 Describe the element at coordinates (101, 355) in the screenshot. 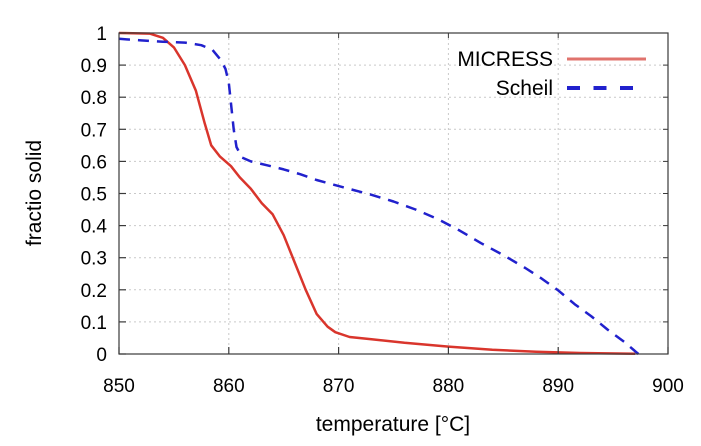

I see `y-tick-label: 0` at that location.